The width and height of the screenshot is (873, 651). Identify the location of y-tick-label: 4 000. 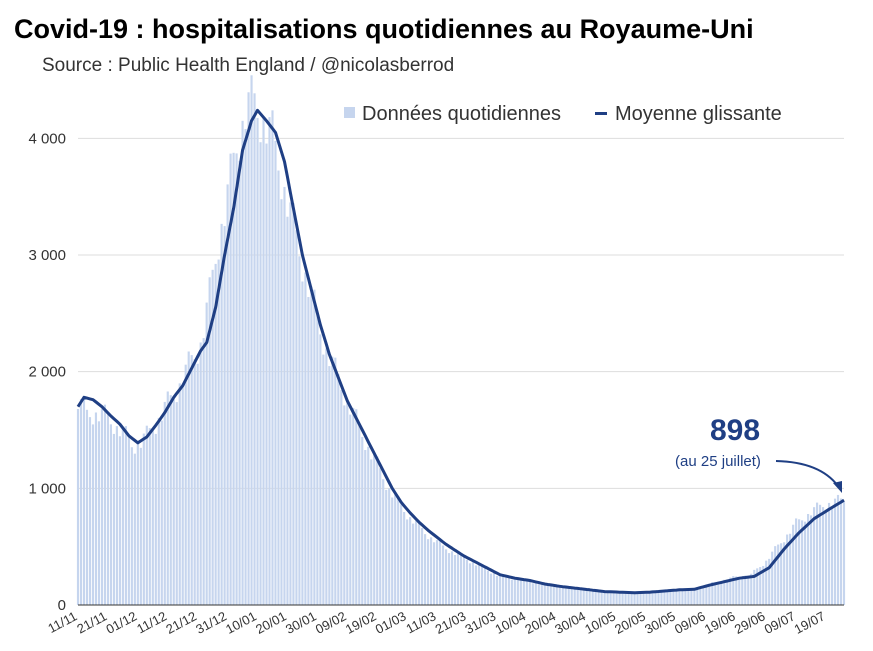
(47, 138).